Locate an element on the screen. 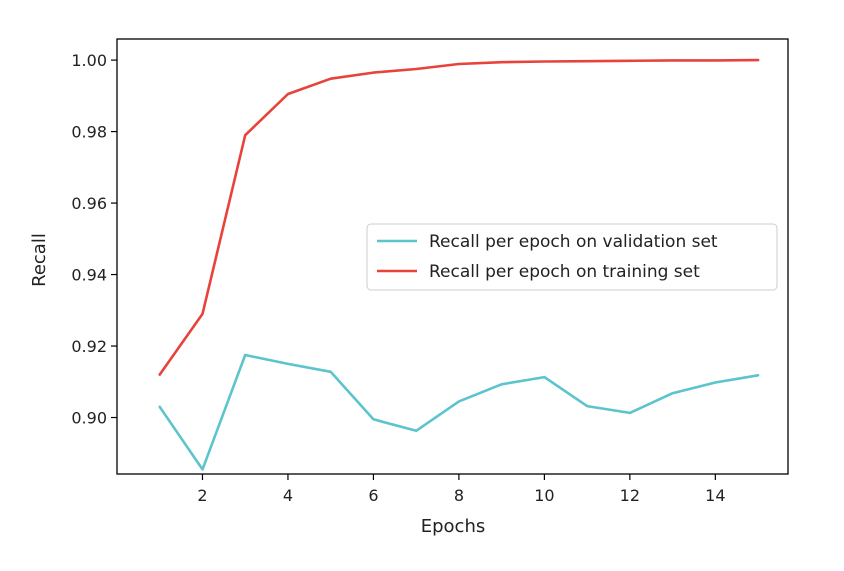 The image size is (844, 571). legend-label-validation: Recall per epoch on validation set is located at coordinates (573, 242).